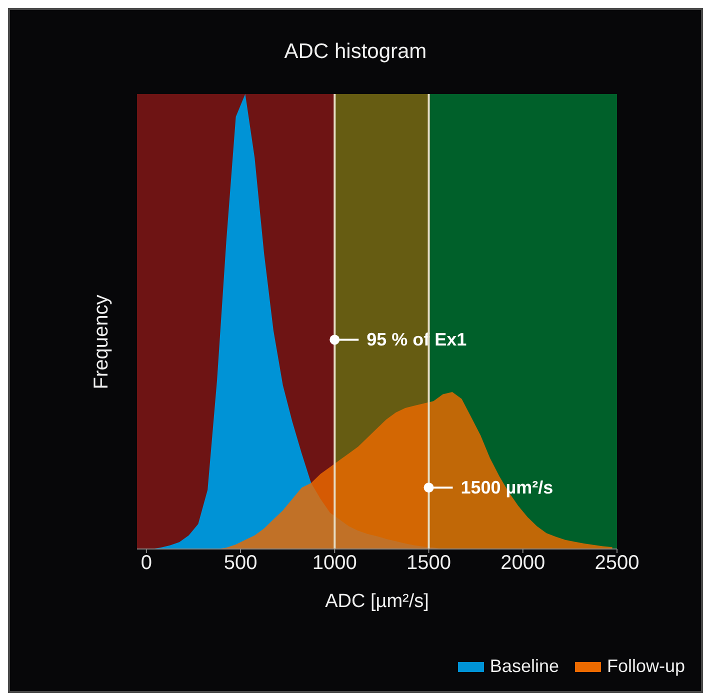  What do you see at coordinates (355, 52) in the screenshot?
I see `chart-title: ADC histogram` at bounding box center [355, 52].